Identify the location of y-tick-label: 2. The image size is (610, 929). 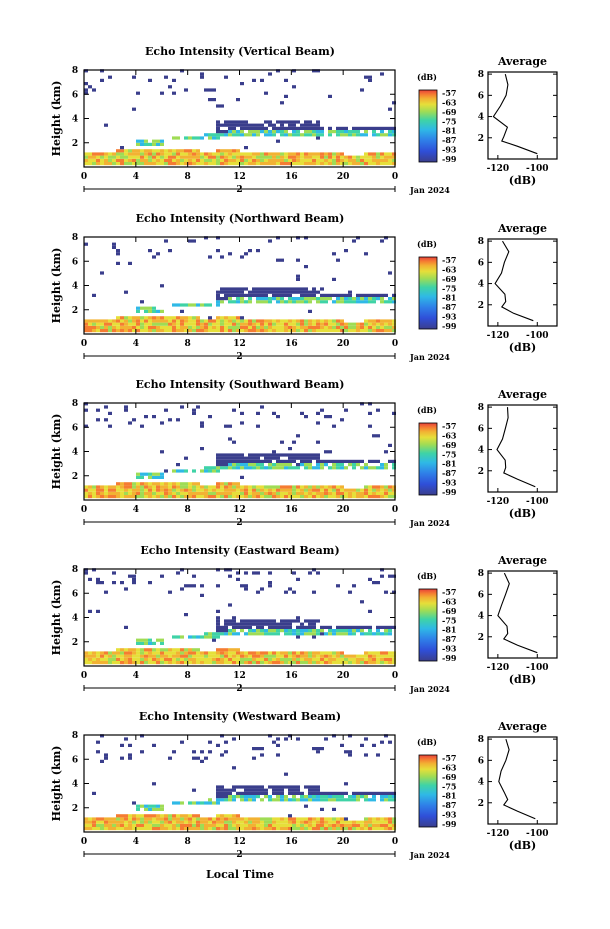
(75, 144).